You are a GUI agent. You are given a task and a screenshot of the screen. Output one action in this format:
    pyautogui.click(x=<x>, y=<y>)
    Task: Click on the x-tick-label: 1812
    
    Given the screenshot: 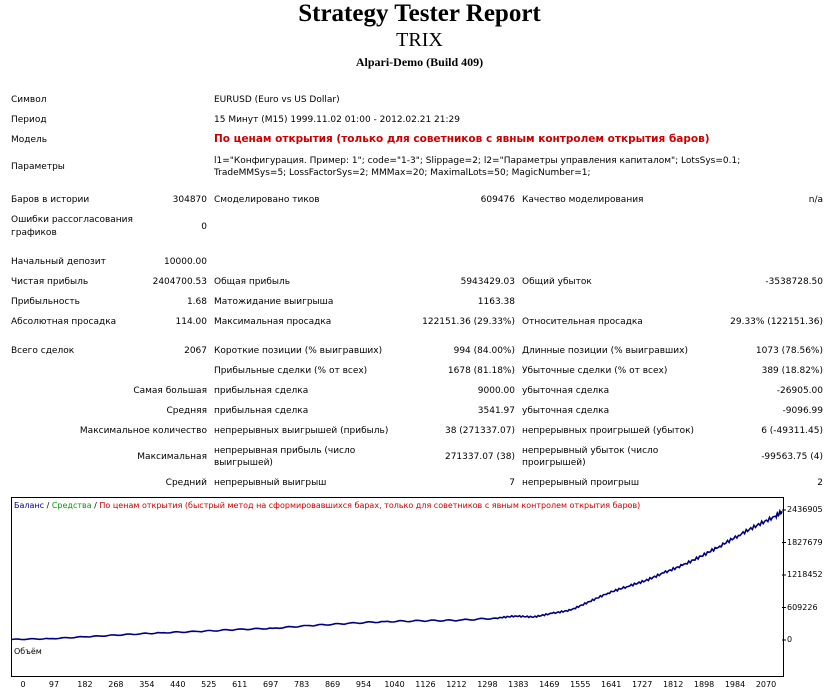 What is the action you would take?
    pyautogui.click(x=673, y=684)
    